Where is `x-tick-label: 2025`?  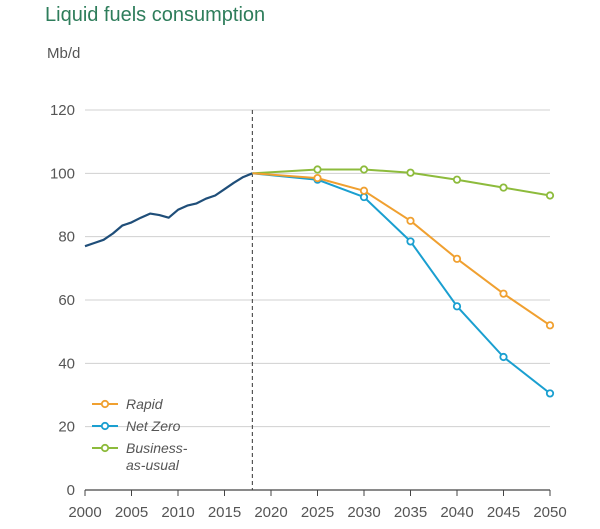
x-tick-label: 2025 is located at coordinates (317, 512).